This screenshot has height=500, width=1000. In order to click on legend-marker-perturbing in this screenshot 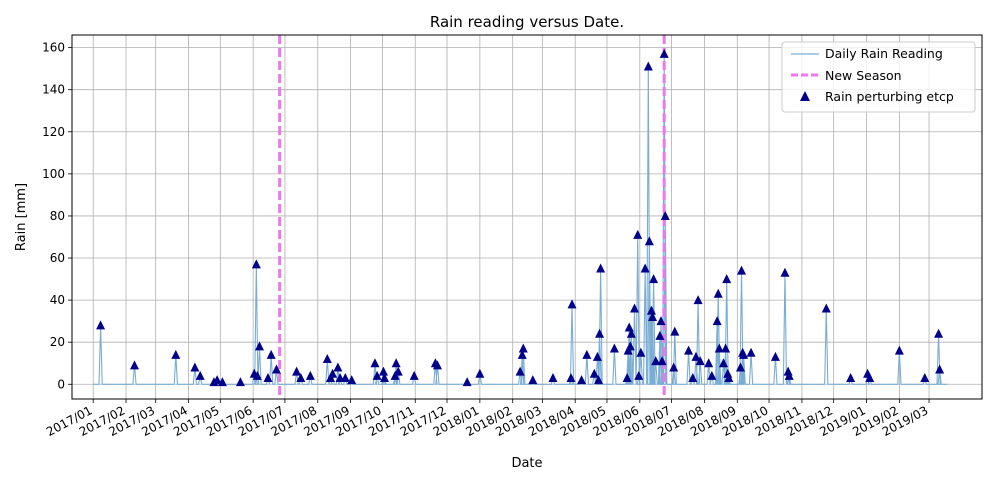, I will do `click(805, 96)`.